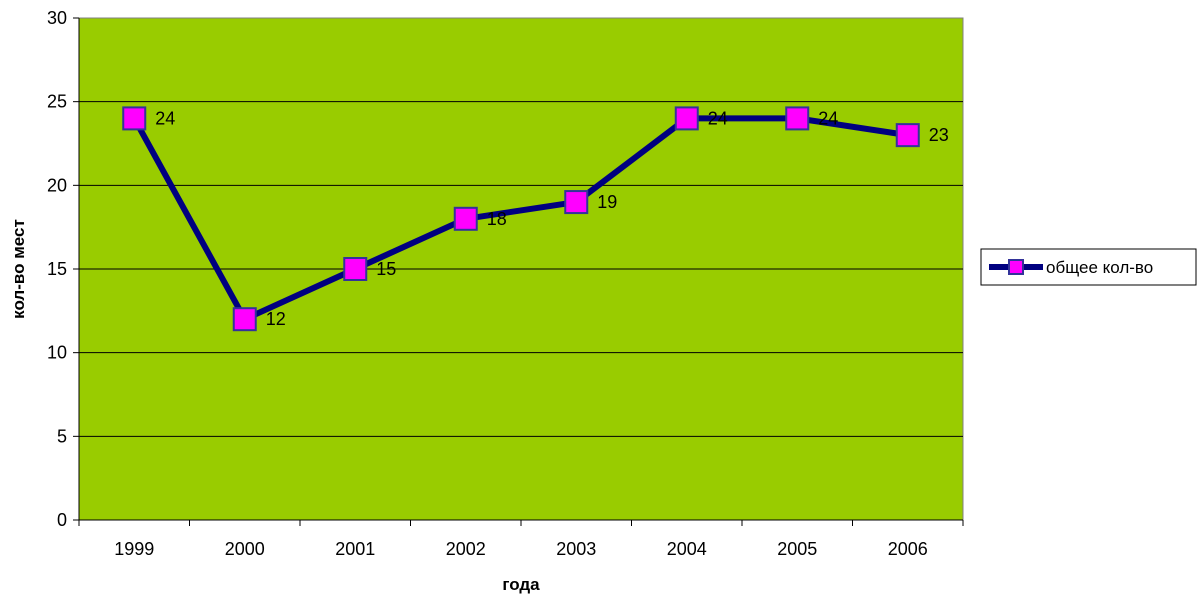 The image size is (1204, 602). What do you see at coordinates (718, 118) in the screenshot?
I see `data-label-2004: 24` at bounding box center [718, 118].